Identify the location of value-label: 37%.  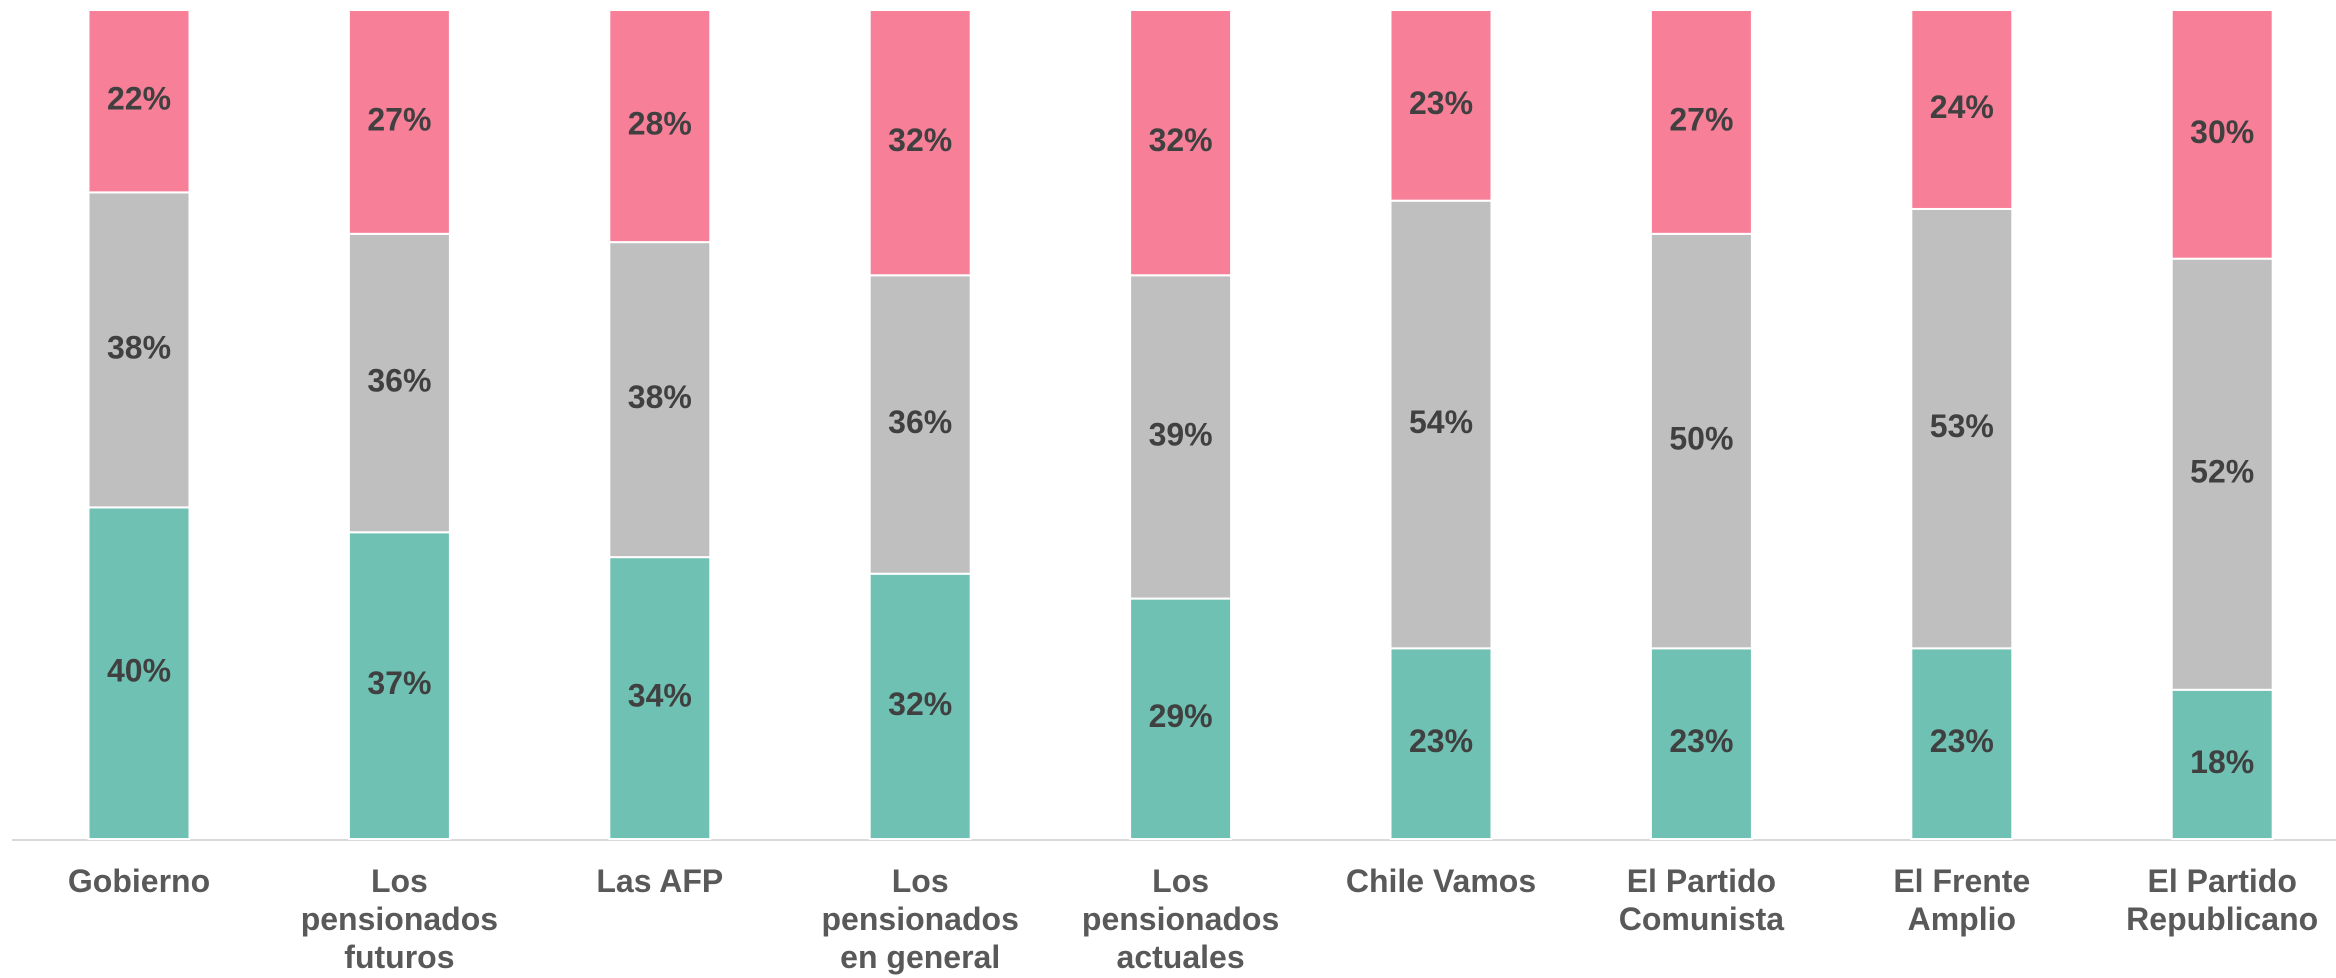
(399, 683).